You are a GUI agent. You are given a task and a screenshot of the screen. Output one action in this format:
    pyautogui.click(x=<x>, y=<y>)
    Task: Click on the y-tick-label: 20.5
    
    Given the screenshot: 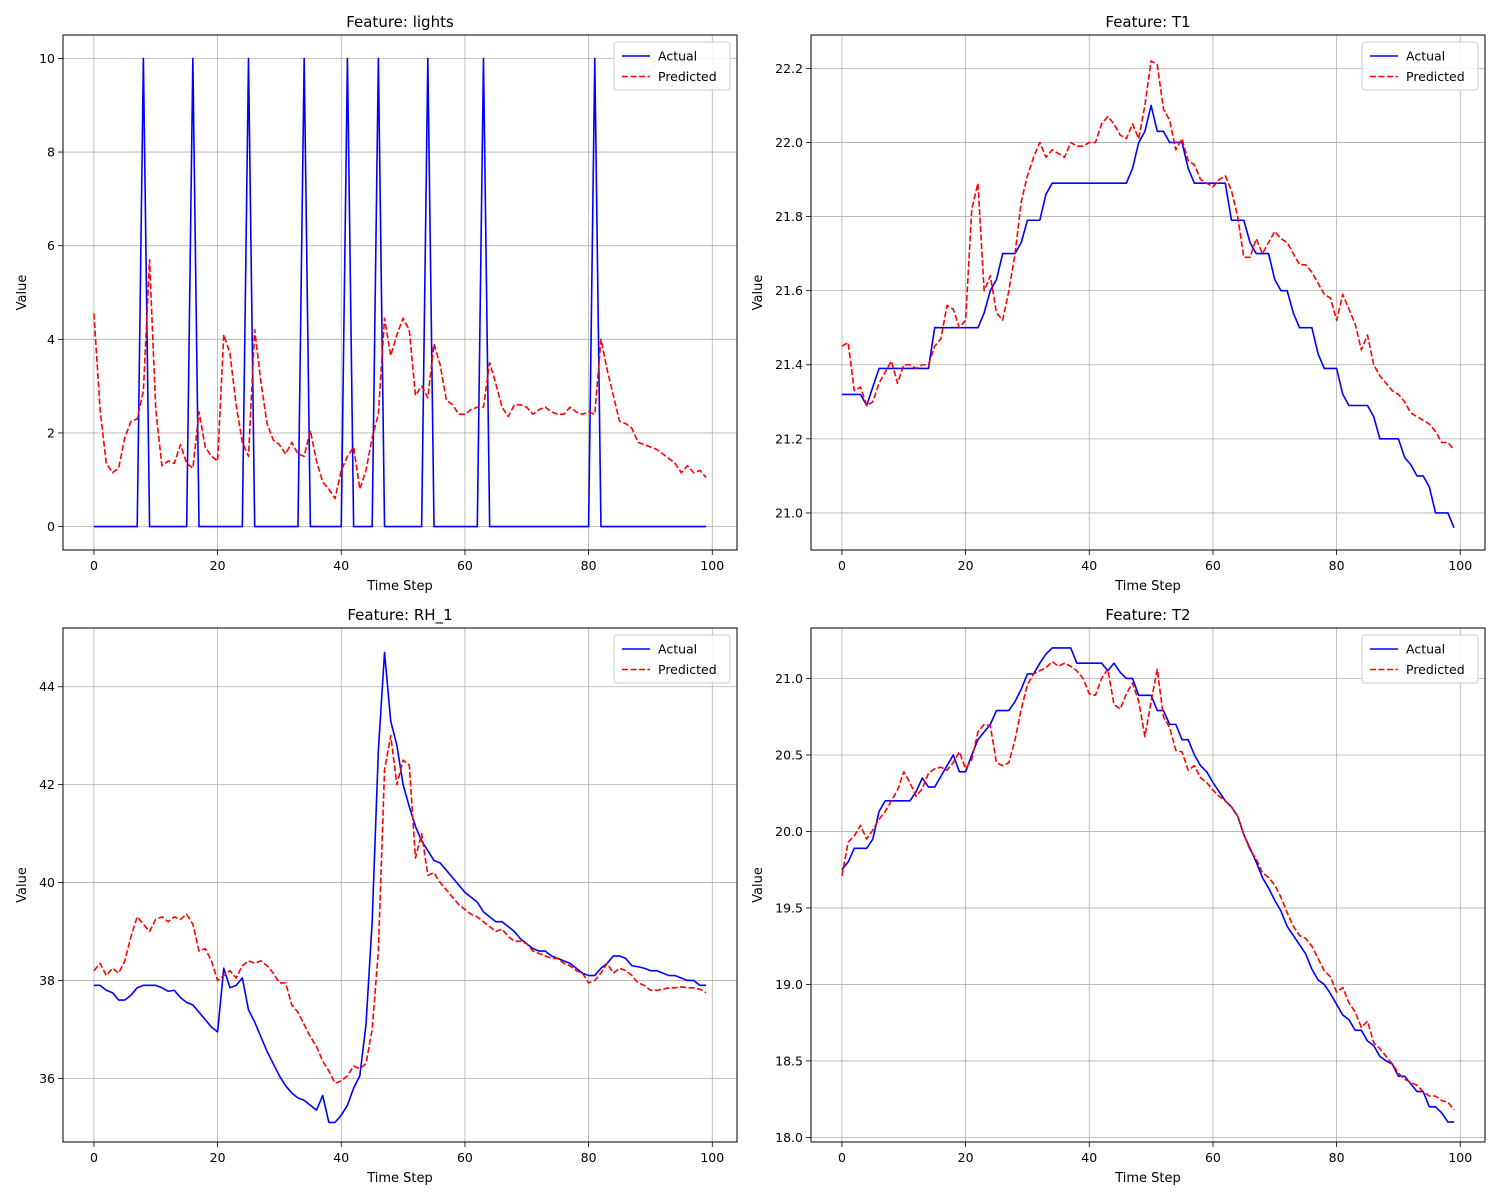 What is the action you would take?
    pyautogui.click(x=789, y=754)
    